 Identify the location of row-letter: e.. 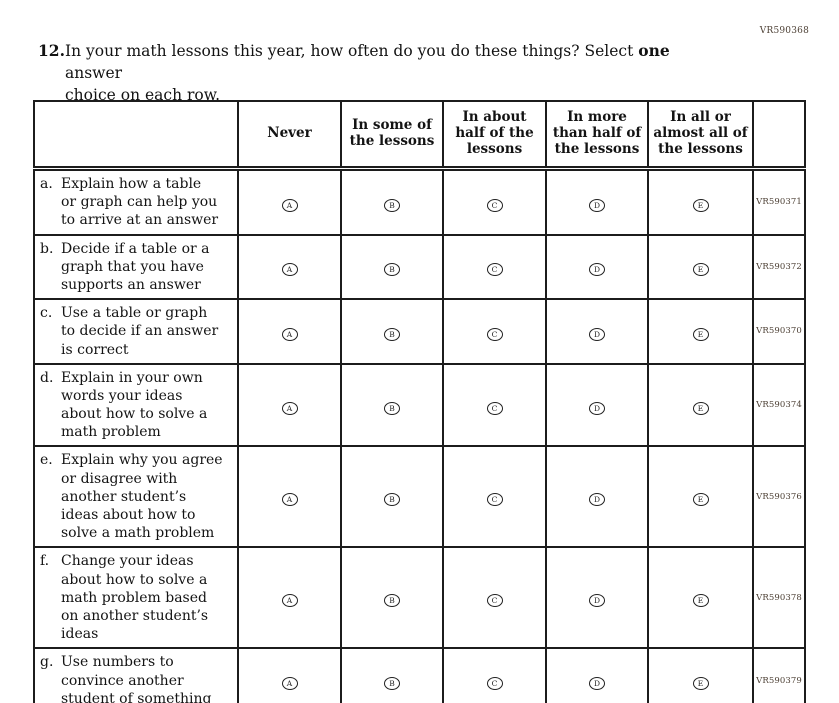
(46, 460).